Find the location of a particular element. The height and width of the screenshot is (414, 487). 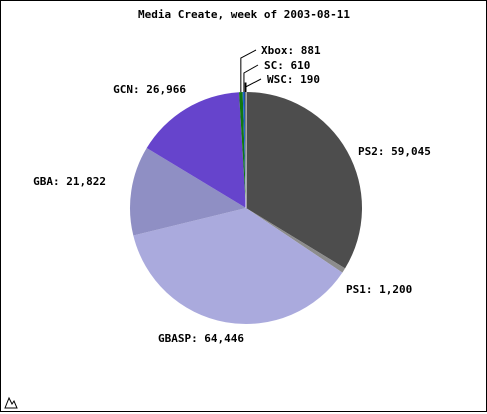

slice-label-gbasp: GBASP: 64,446 is located at coordinates (201, 338).